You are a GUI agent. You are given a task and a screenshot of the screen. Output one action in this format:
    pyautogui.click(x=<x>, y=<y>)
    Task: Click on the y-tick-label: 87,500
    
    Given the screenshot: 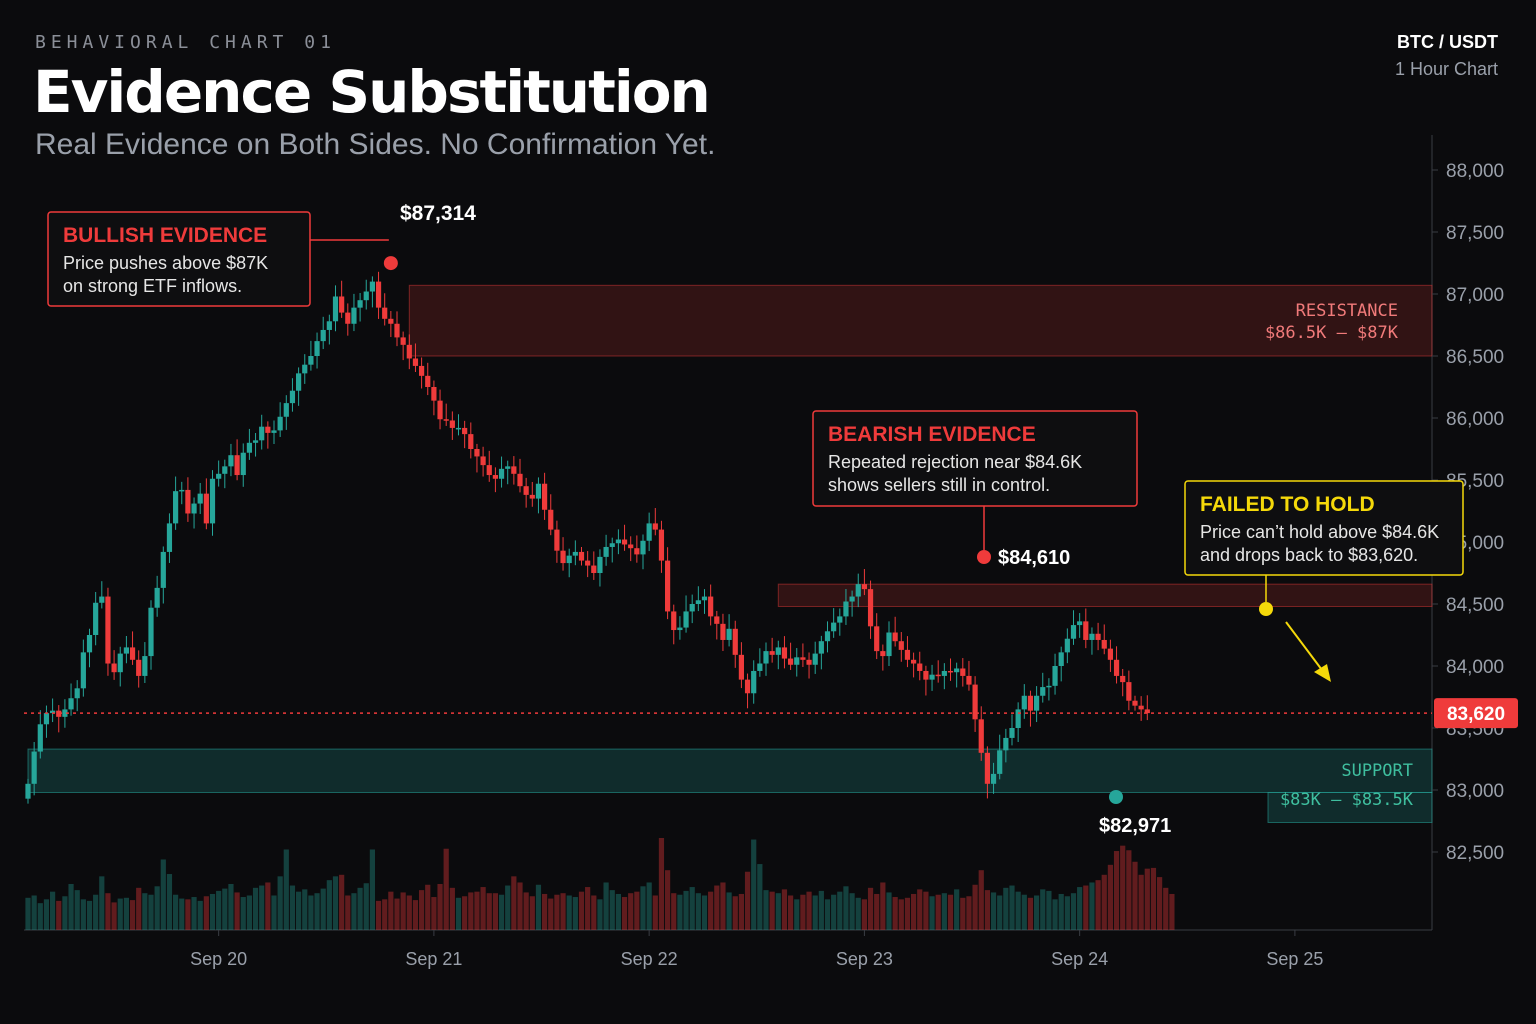 What is the action you would take?
    pyautogui.click(x=1475, y=233)
    